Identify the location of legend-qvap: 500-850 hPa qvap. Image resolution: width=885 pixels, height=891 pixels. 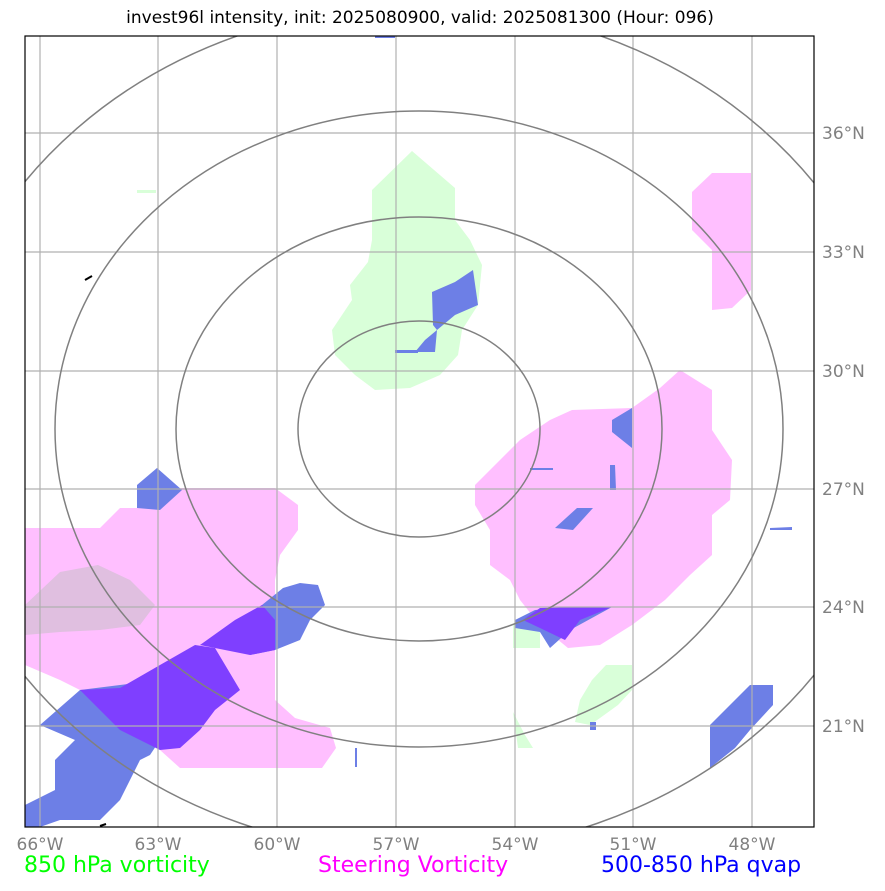
(701, 865).